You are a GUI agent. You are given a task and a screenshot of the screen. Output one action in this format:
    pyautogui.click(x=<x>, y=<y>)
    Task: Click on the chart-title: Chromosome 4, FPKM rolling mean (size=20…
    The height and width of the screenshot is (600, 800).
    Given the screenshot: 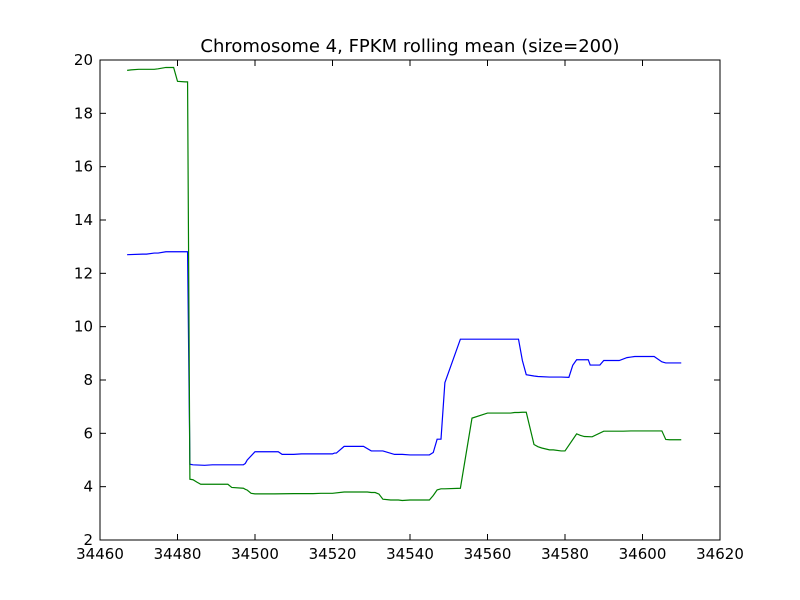 What is the action you would take?
    pyautogui.click(x=409, y=46)
    